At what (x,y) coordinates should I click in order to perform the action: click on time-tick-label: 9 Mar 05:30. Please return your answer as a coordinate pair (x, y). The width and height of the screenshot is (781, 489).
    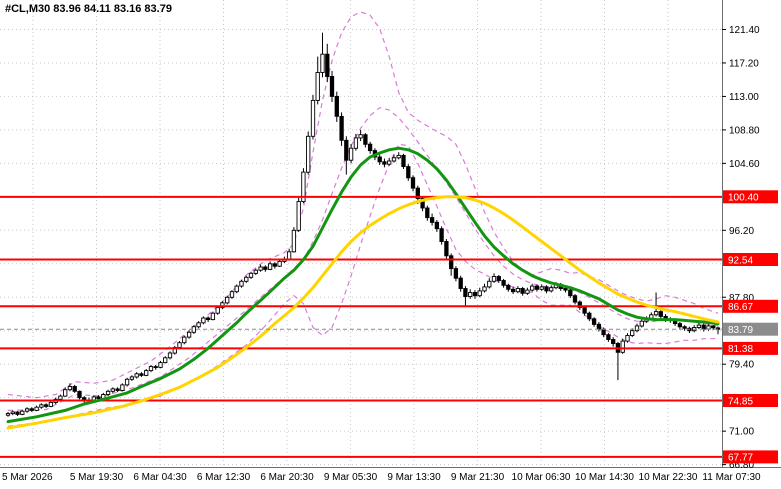
    Looking at the image, I should click on (351, 477).